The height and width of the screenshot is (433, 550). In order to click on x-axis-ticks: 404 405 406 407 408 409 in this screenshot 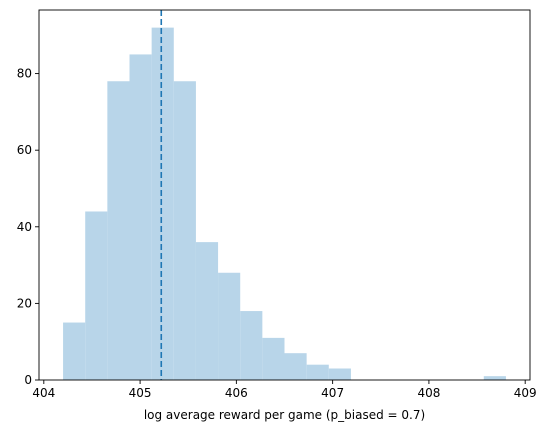, I will do `click(284, 390)`.